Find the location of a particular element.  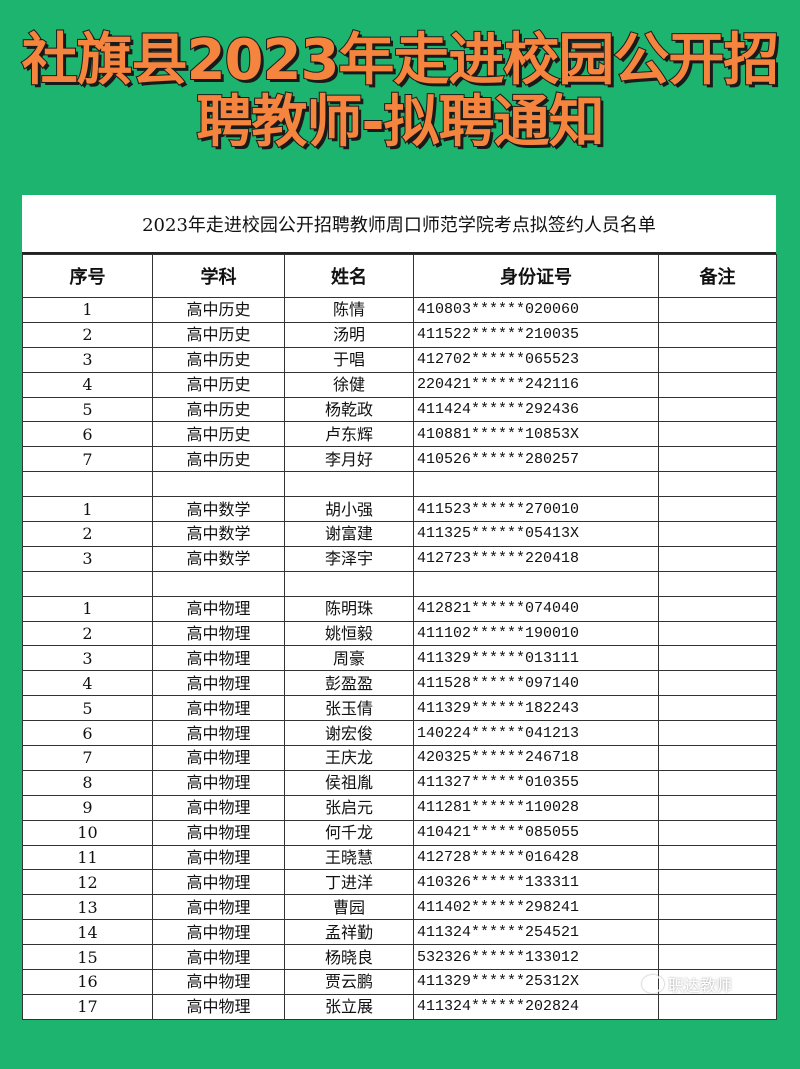

cell-name: 张立展 is located at coordinates (349, 1006).